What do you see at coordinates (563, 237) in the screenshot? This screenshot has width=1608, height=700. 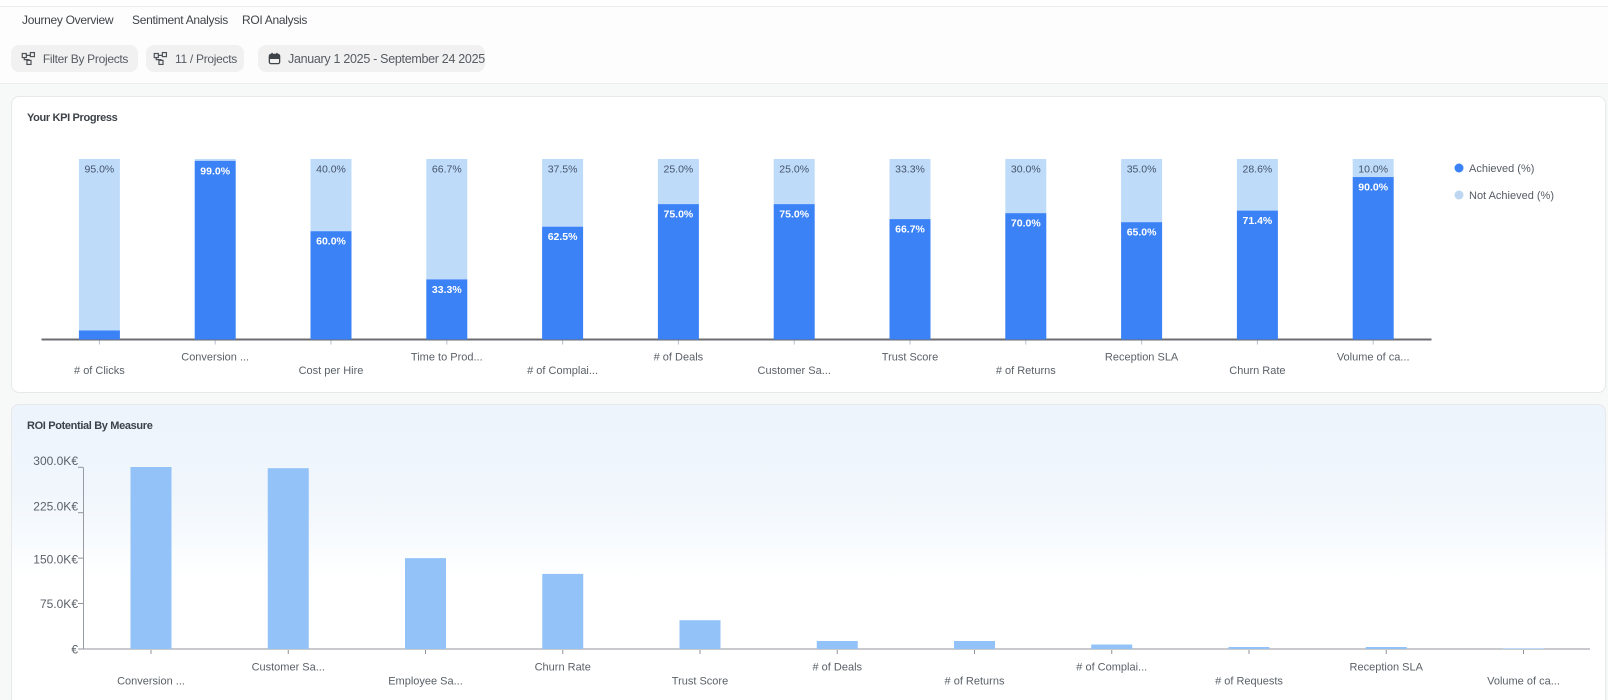 I see `svg-text: 62.5%` at bounding box center [563, 237].